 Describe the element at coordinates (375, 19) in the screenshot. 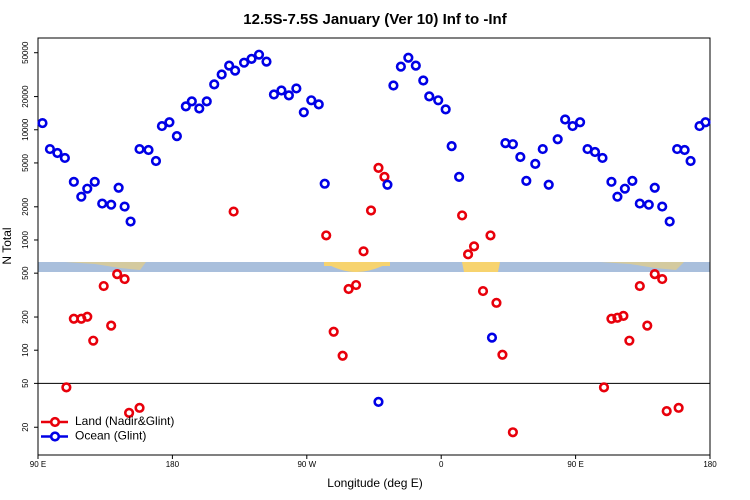

I see `chart-title: 12.5S-7.5S January (Ver 10) Inf to -Inf` at that location.